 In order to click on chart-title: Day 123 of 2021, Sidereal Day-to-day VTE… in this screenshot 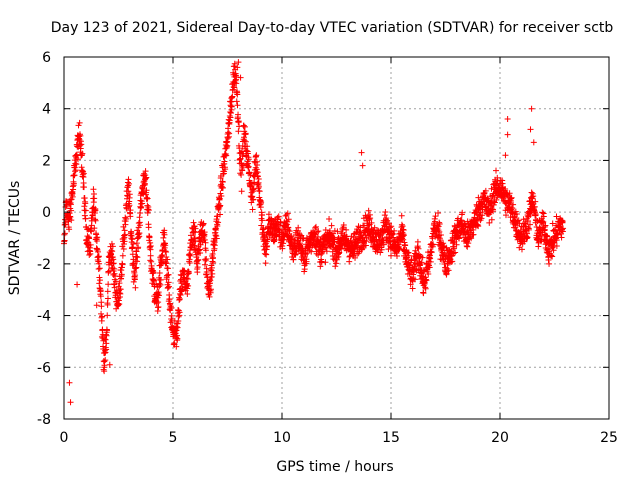, I will do `click(332, 28)`.